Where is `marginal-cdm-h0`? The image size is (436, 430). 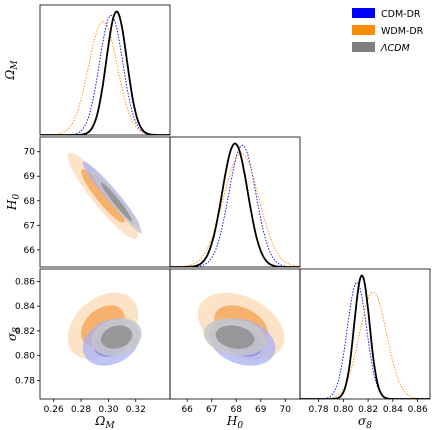 marginal-cdm-h0 is located at coordinates (235, 204).